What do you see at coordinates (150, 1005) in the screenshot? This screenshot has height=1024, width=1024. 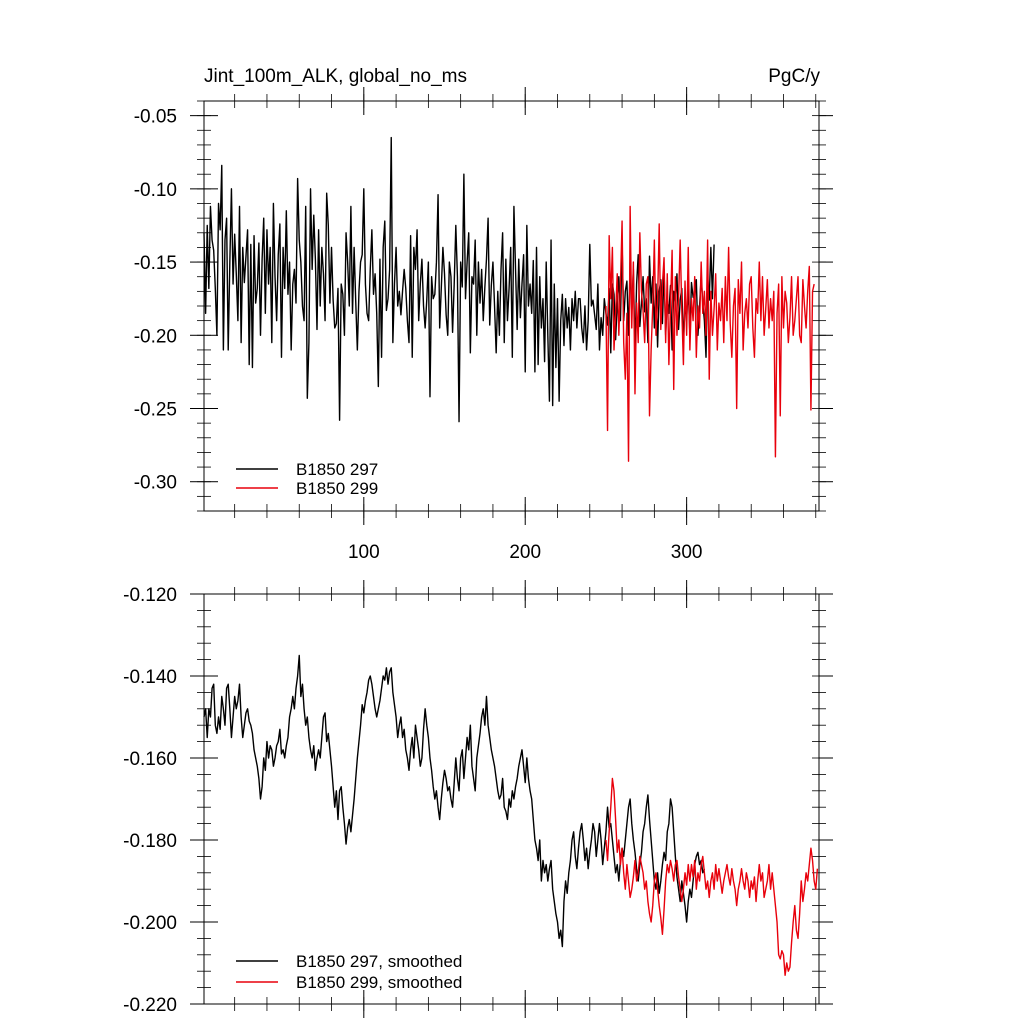 I see `bottom-ytick-label: -0.220` at bounding box center [150, 1005].